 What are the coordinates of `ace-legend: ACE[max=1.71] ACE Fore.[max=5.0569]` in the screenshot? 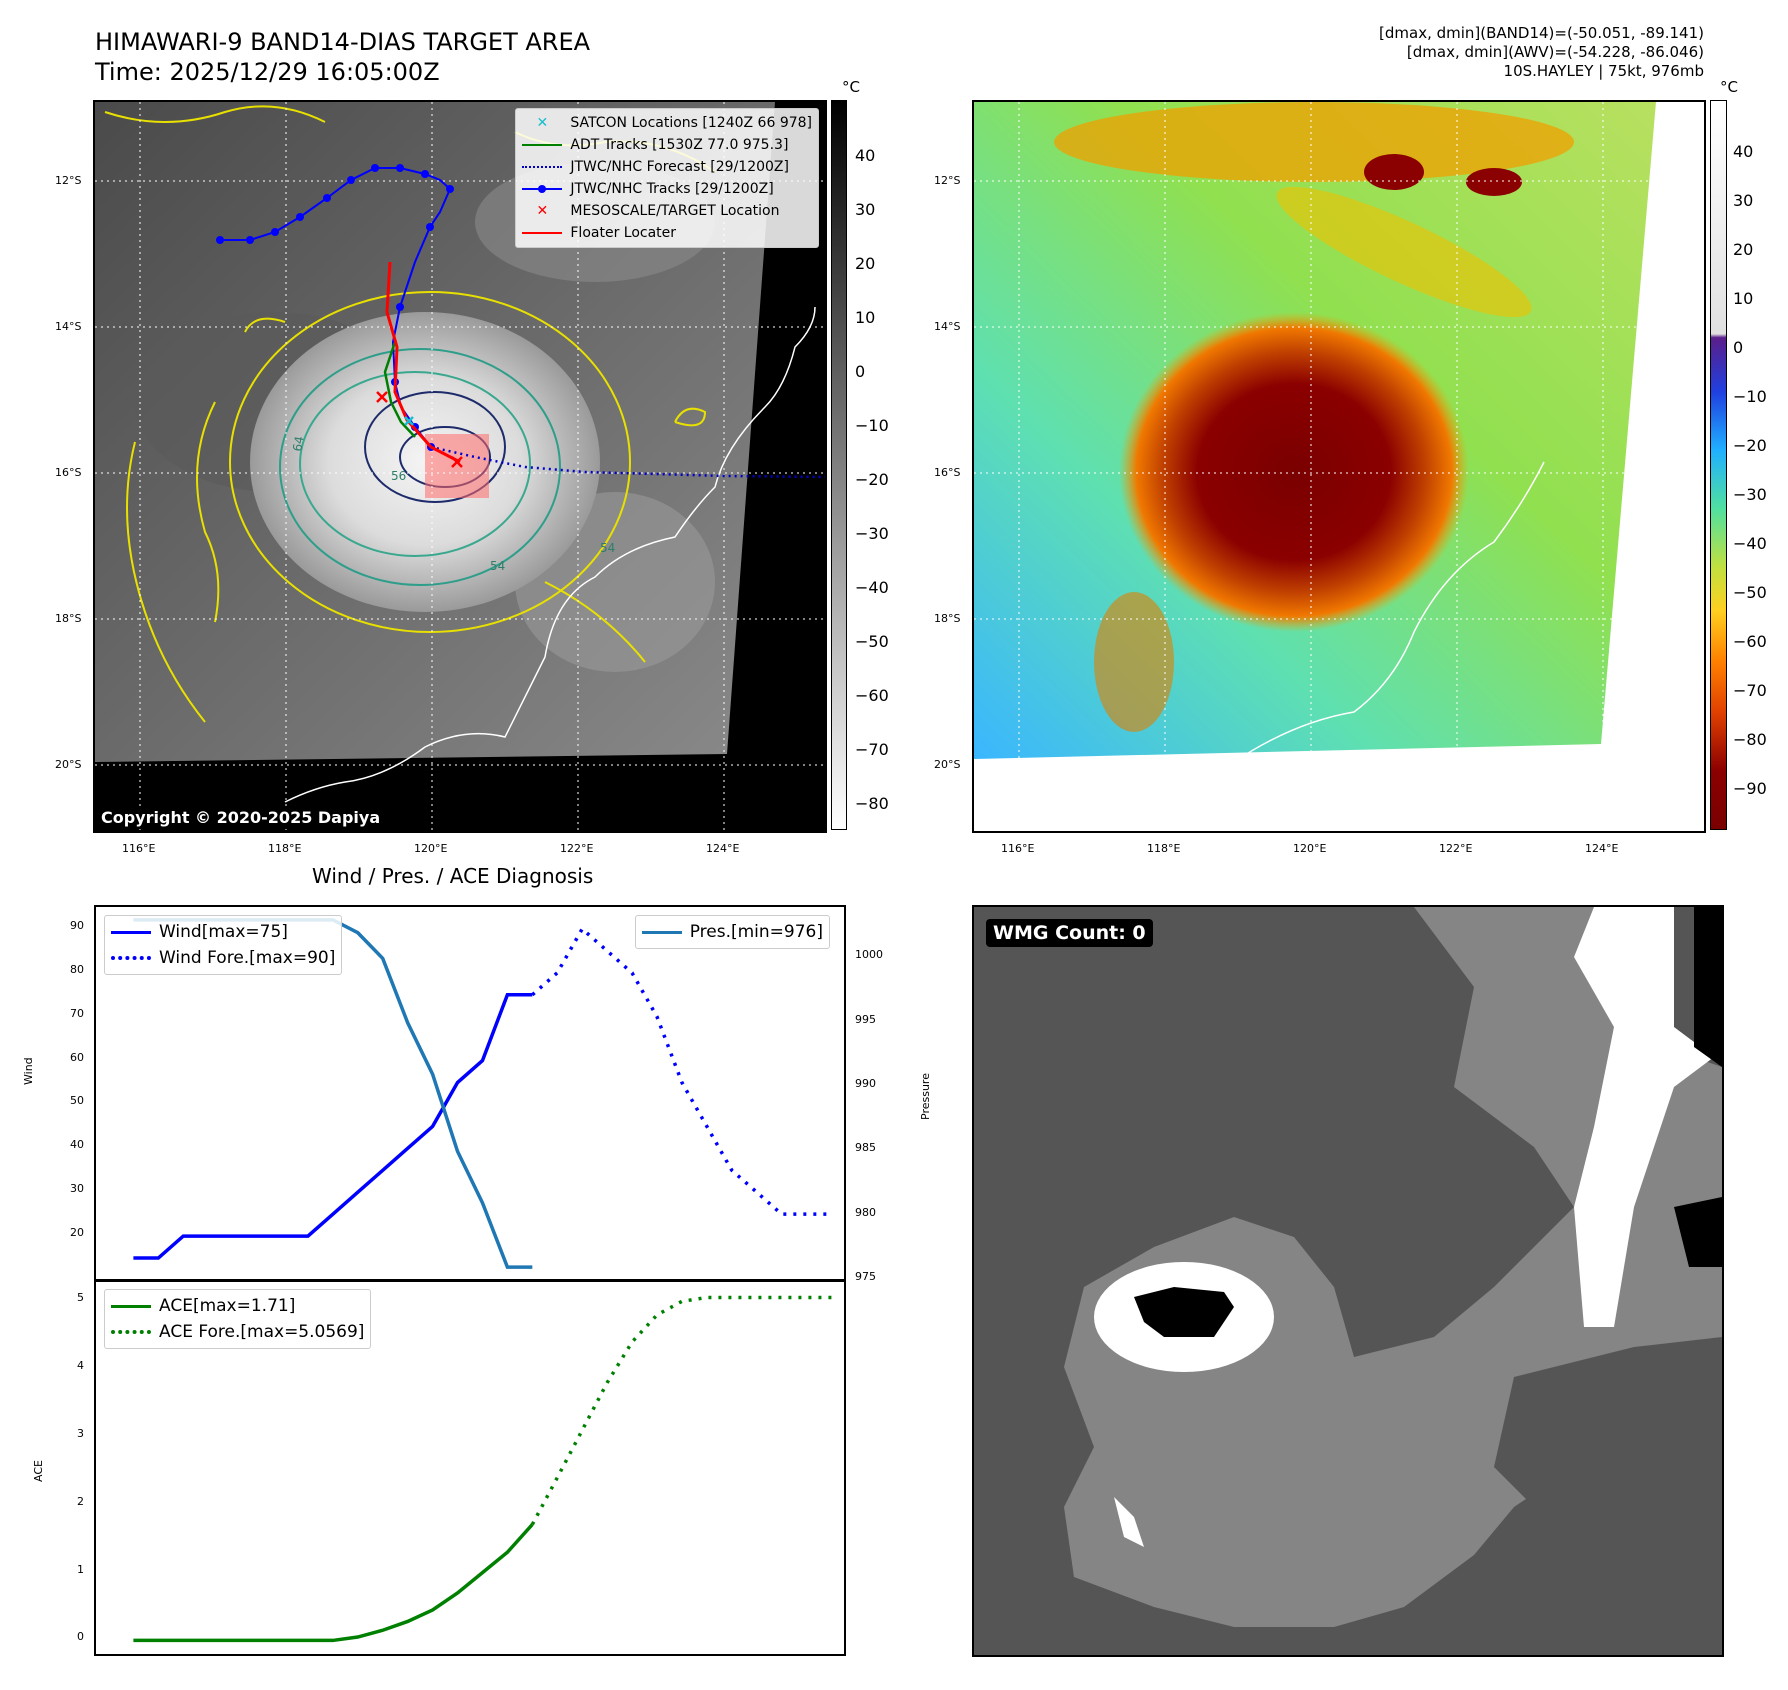 It's located at (238, 1319).